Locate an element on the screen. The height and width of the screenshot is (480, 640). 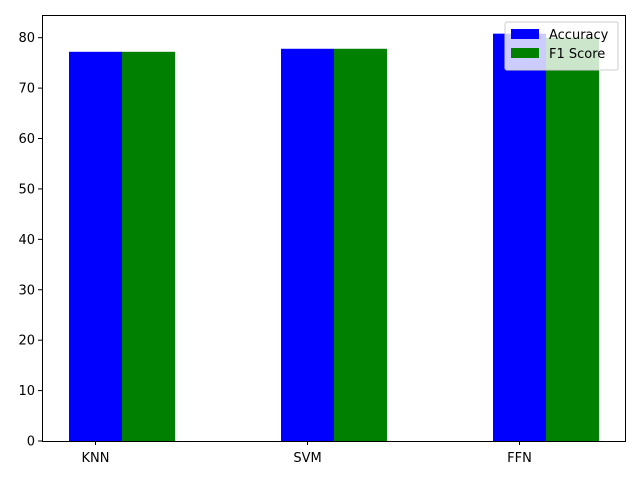
y-tick-label: 20 is located at coordinates (26, 341).